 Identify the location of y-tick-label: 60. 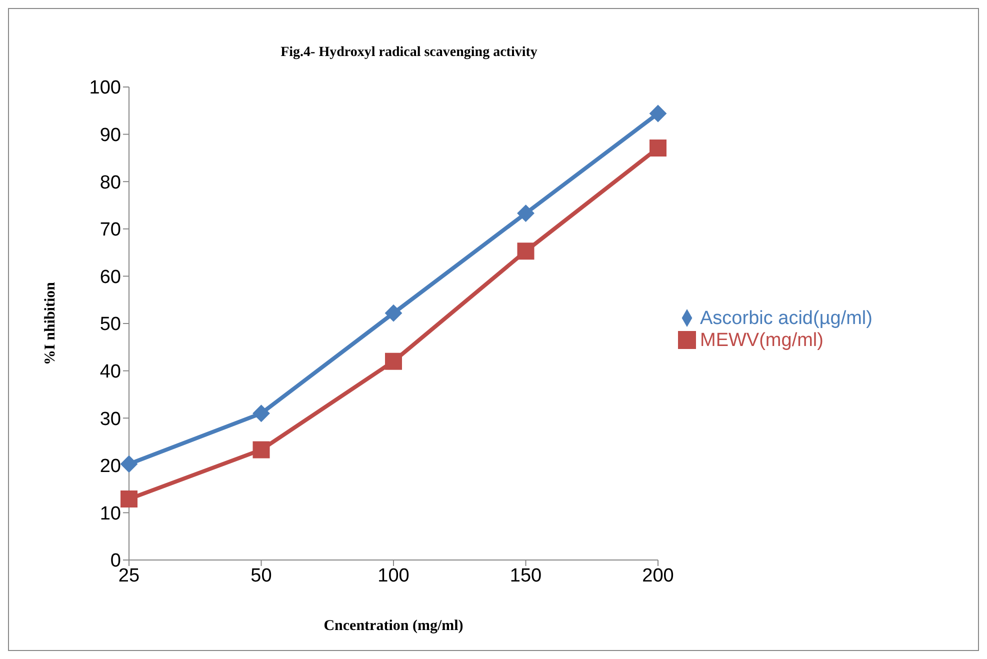
(110, 277).